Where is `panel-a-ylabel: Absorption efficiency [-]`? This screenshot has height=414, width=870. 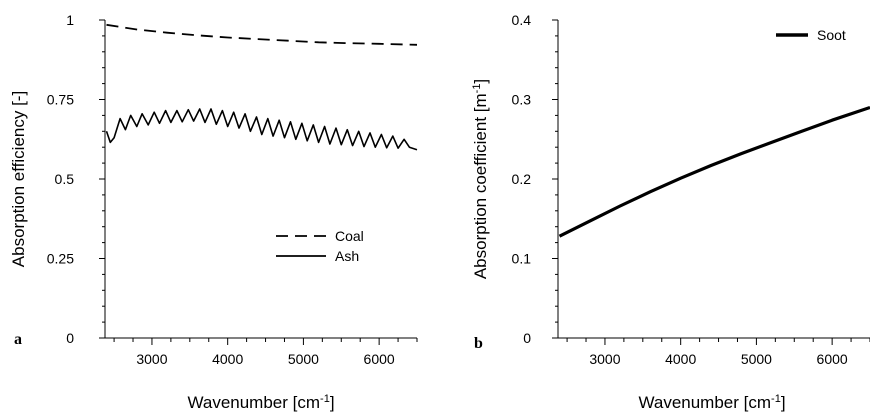 panel-a-ylabel: Absorption efficiency [-] is located at coordinates (18, 179).